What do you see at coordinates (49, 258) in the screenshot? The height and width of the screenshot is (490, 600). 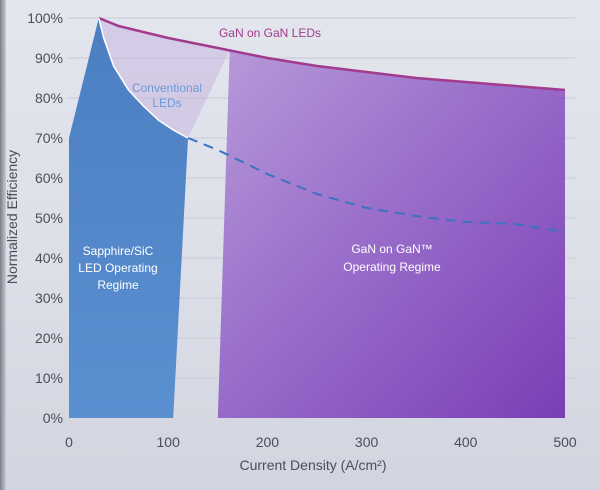 I see `y-tick-label-4: 40%` at bounding box center [49, 258].